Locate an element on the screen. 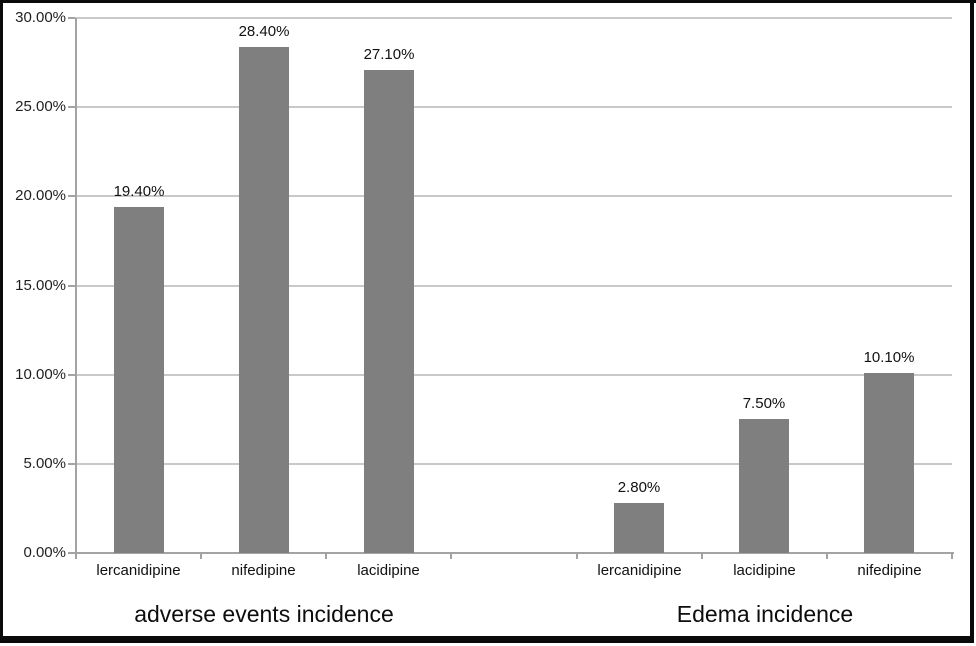 Image resolution: width=976 pixels, height=646 pixels. y-axis-label: 20.00% is located at coordinates (40, 195).